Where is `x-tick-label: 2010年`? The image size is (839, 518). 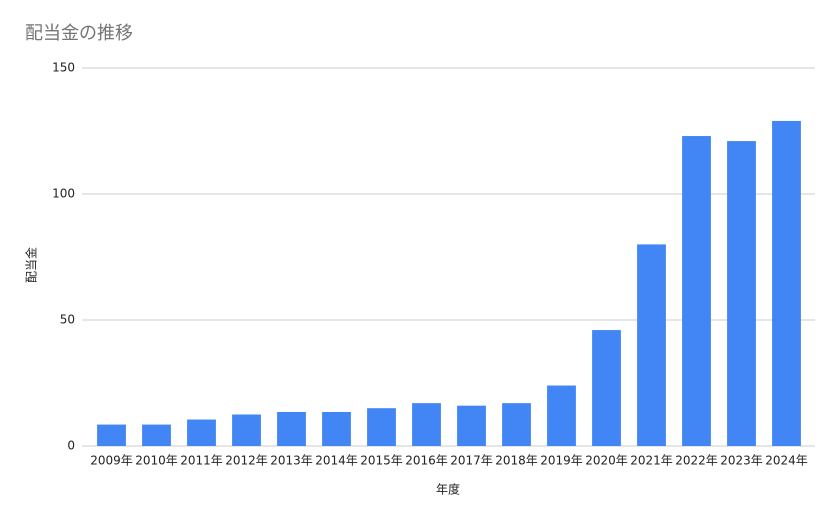 x-tick-label: 2010年 is located at coordinates (156, 461).